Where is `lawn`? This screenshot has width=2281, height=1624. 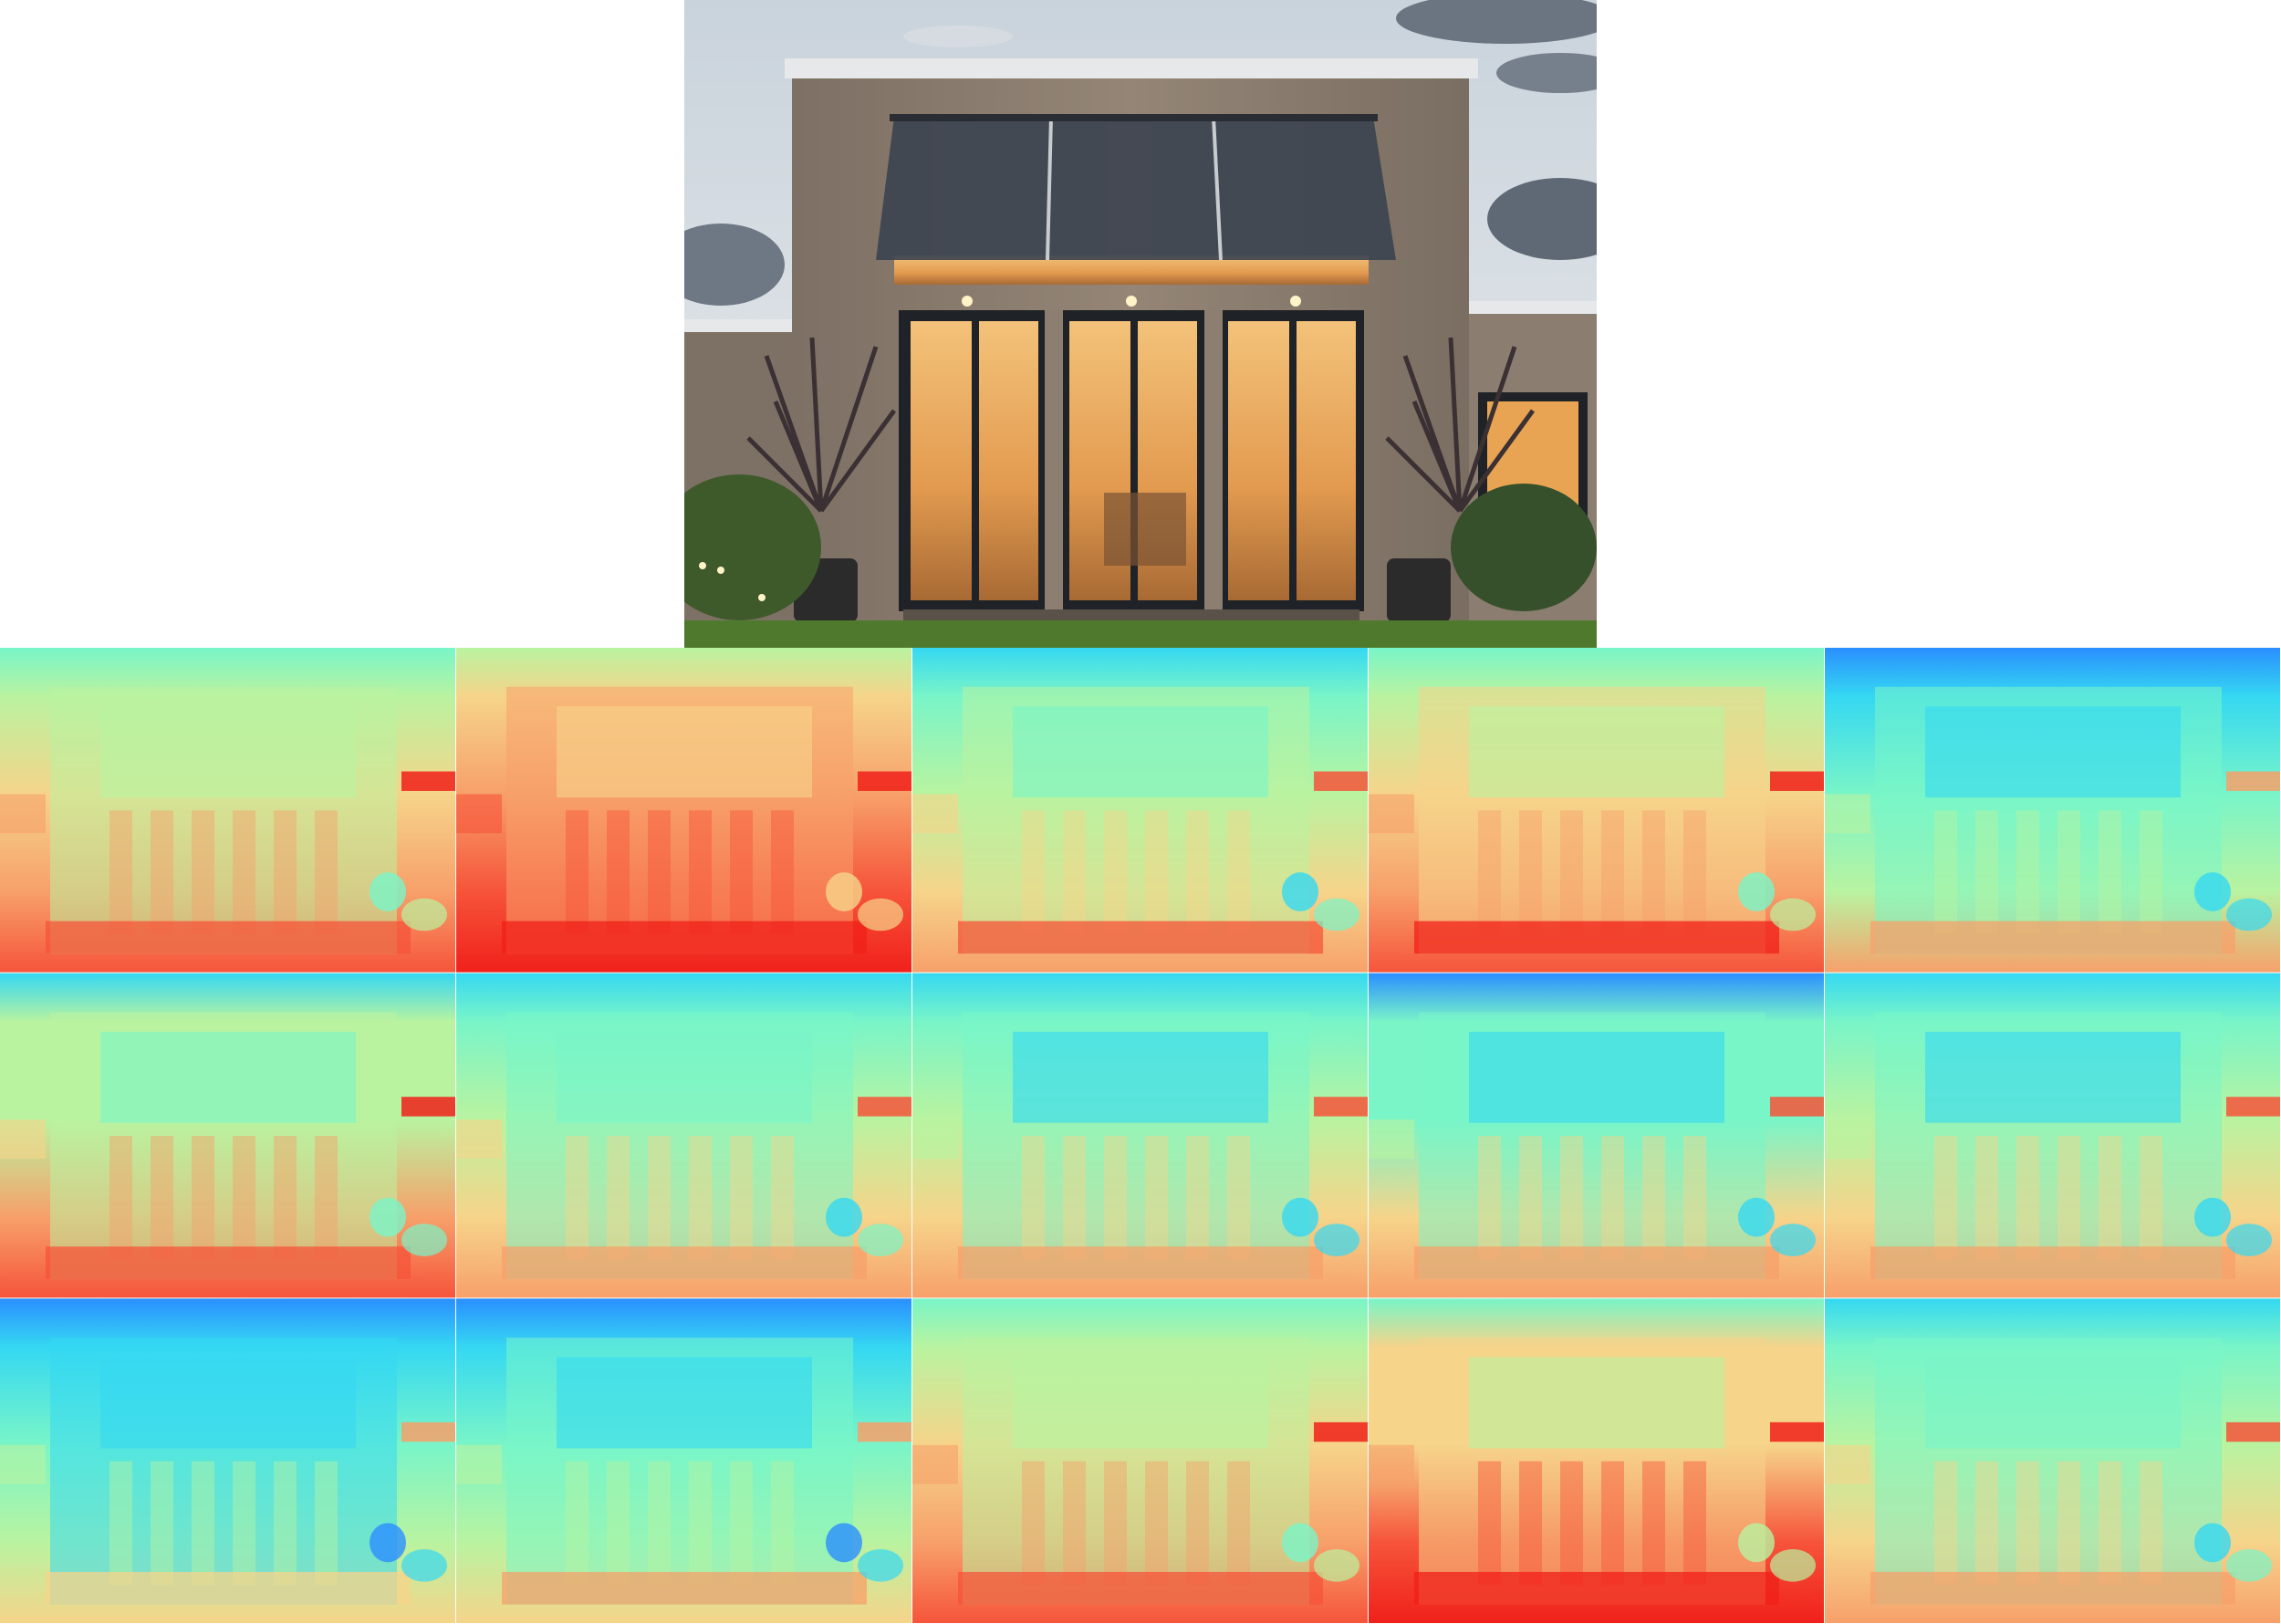
lawn is located at coordinates (1140, 628).